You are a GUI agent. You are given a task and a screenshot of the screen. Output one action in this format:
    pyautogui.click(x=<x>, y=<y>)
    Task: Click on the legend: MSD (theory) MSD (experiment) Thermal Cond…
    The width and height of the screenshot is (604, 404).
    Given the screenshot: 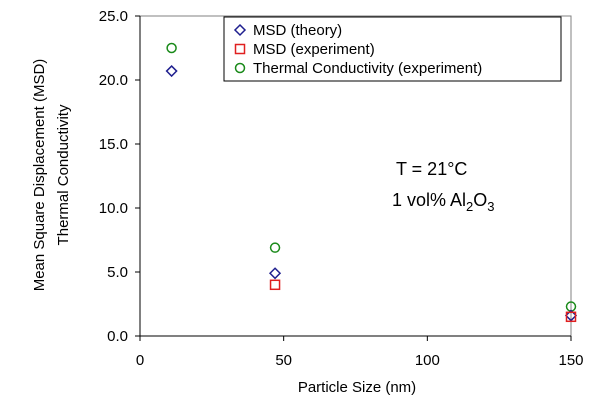 What is the action you would take?
    pyautogui.click(x=392, y=49)
    